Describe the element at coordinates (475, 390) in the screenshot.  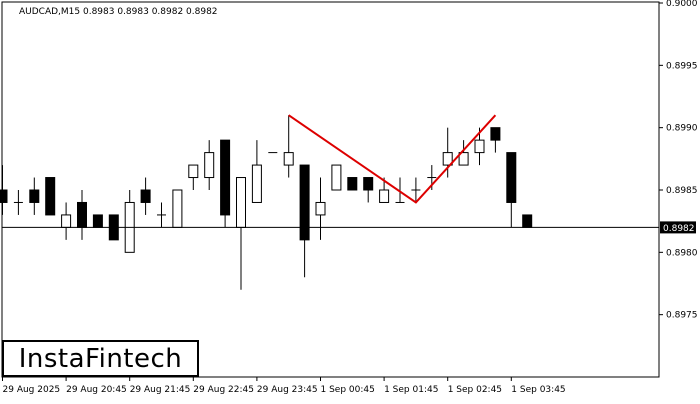
I see `x-tick-label: 1 Sep 02:45` at that location.